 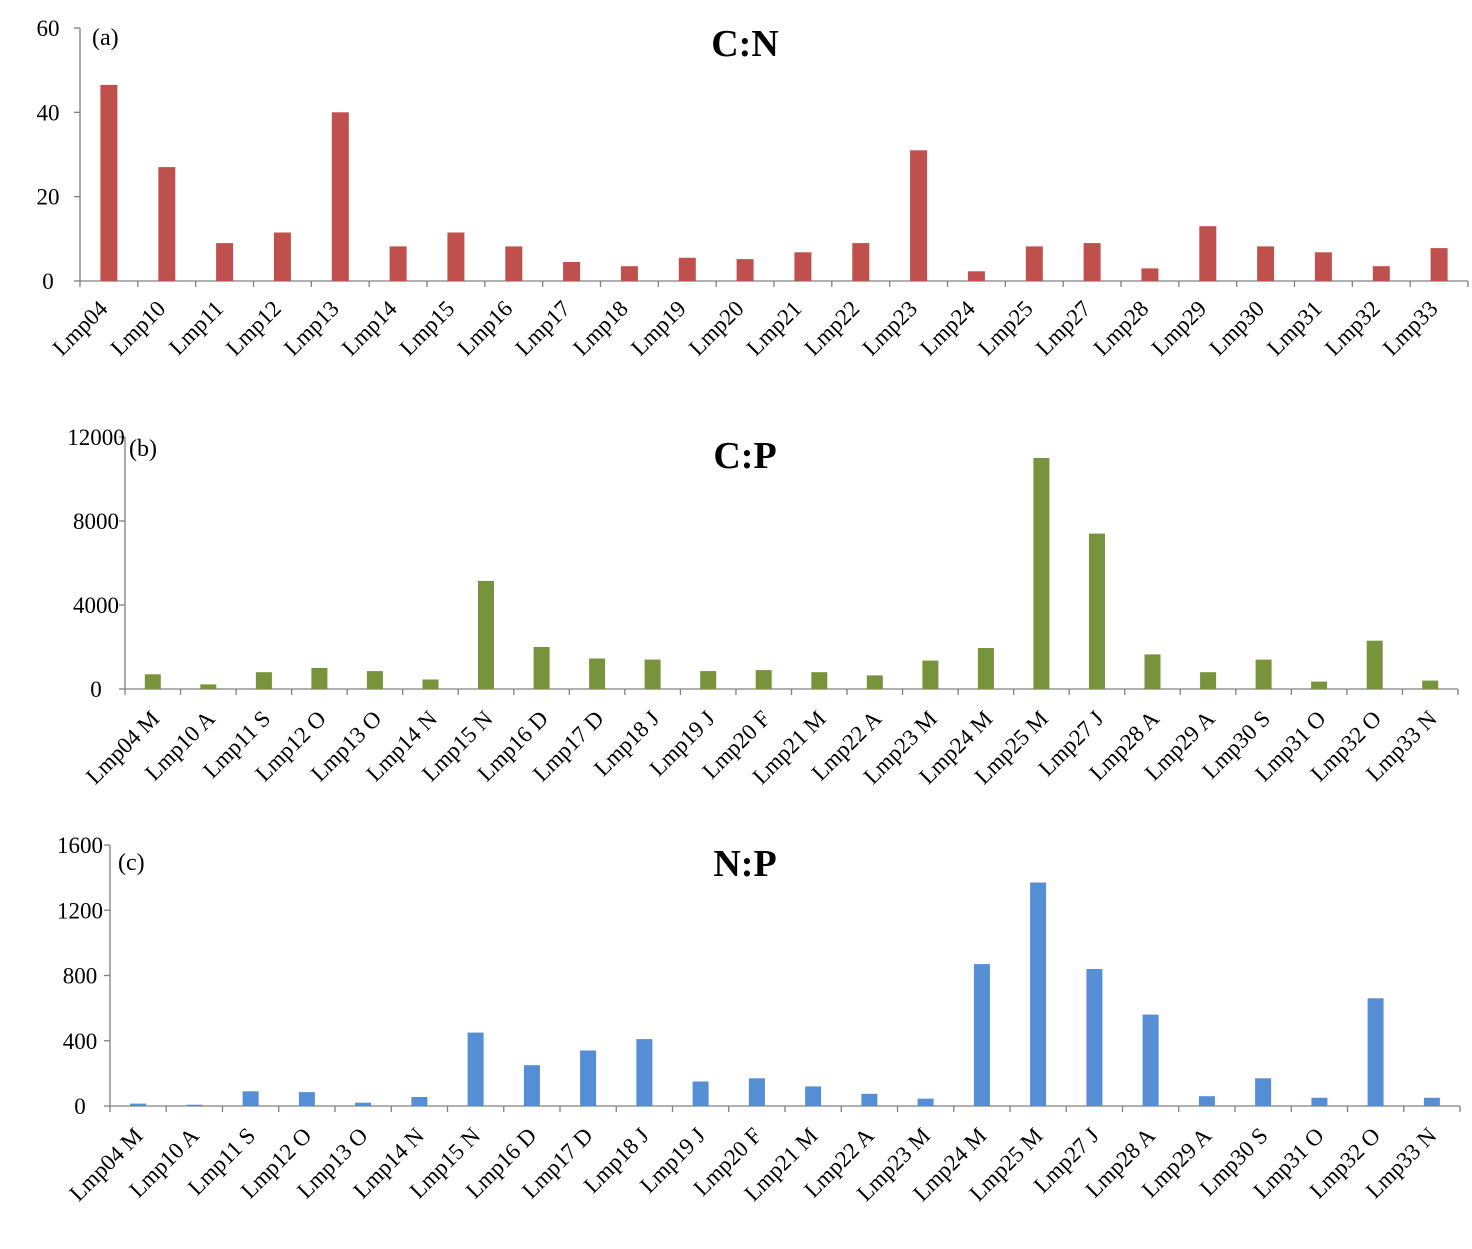 I want to click on y-tick-label: 1200, so click(x=80, y=910).